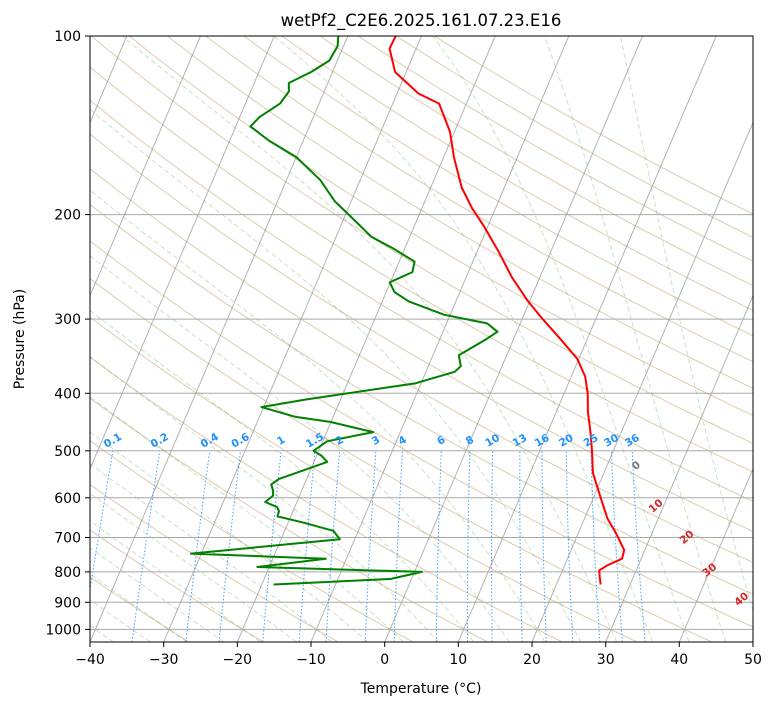 The height and width of the screenshot is (713, 775). What do you see at coordinates (63, 630) in the screenshot?
I see `y-tick-label: 1000` at bounding box center [63, 630].